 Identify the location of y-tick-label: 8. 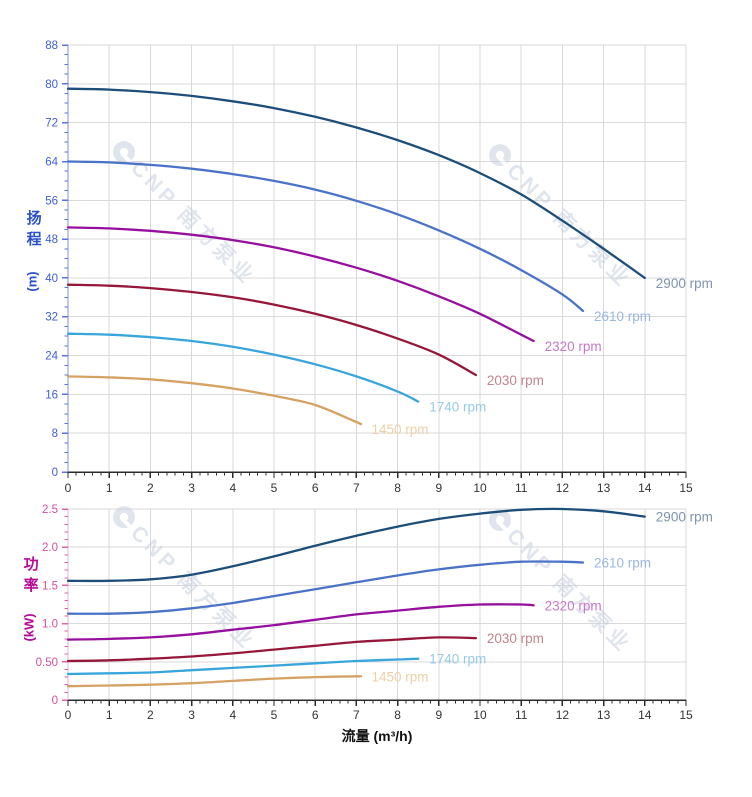
(55, 434).